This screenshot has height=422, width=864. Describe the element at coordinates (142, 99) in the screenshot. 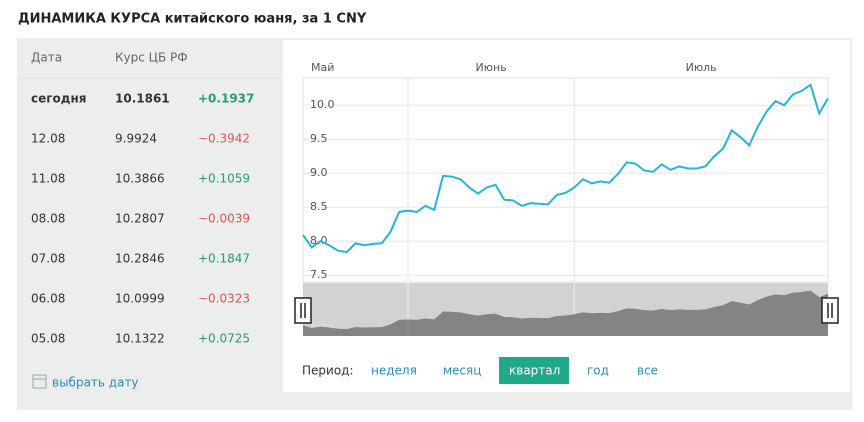

I see `rate: 10.1861` at that location.